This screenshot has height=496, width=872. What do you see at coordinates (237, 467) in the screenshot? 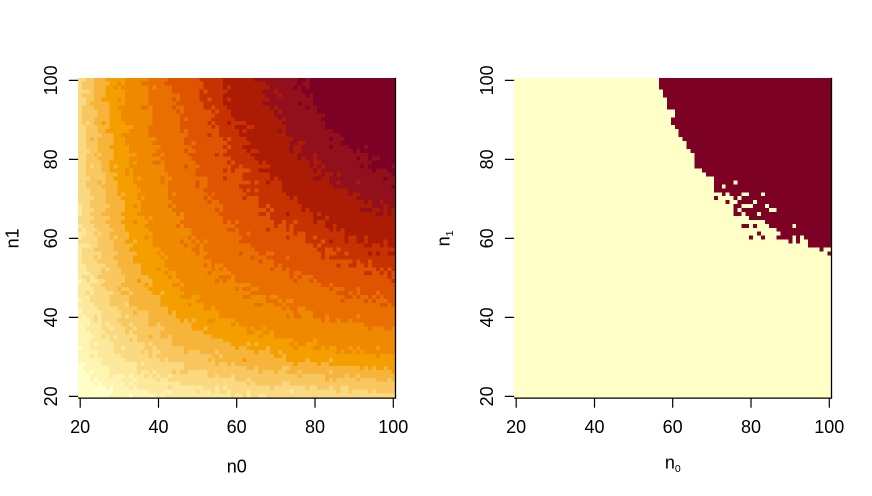
I see `svg-text: n0` at bounding box center [237, 467].